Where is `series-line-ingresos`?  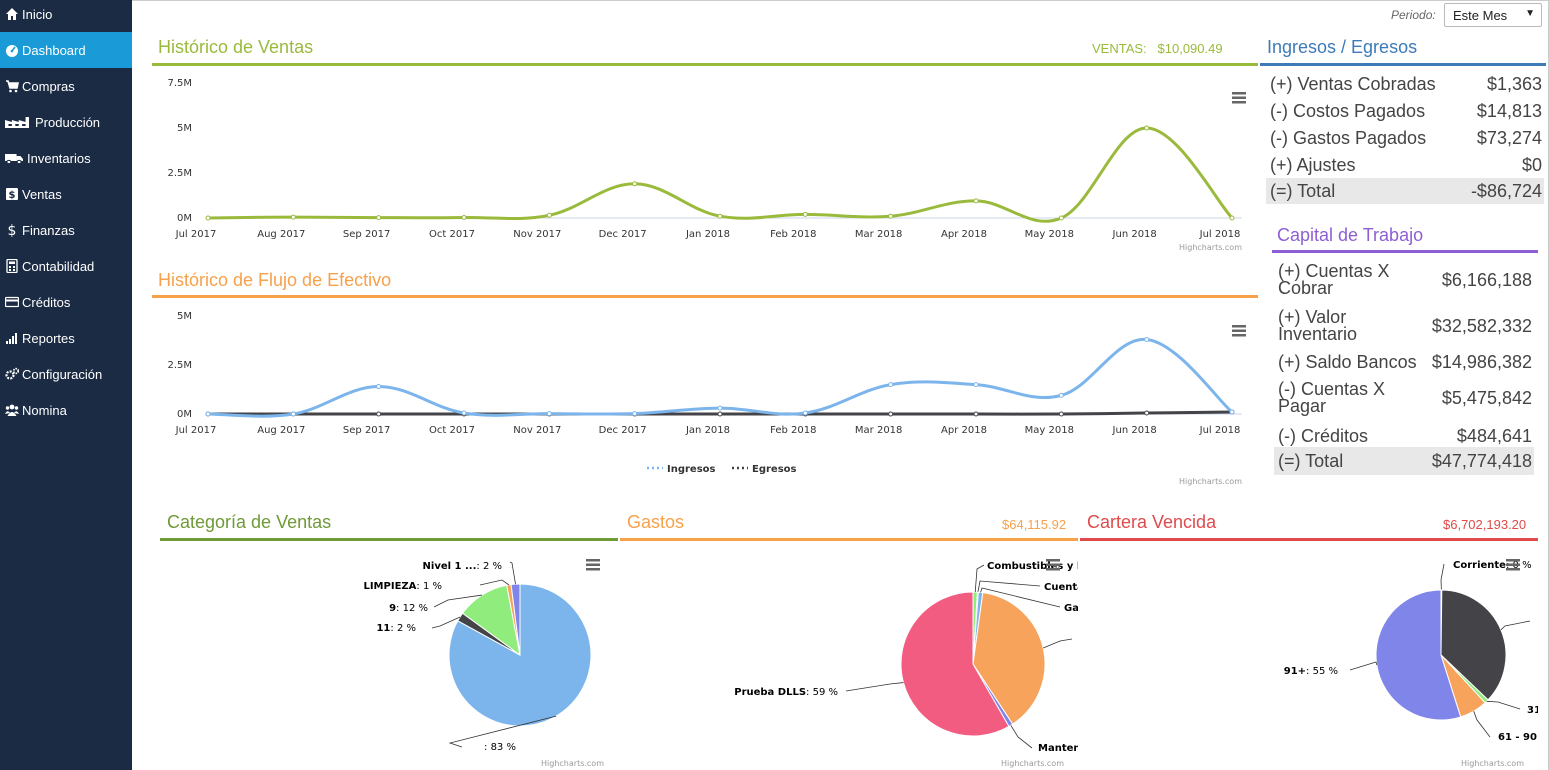 series-line-ingresos is located at coordinates (720, 378).